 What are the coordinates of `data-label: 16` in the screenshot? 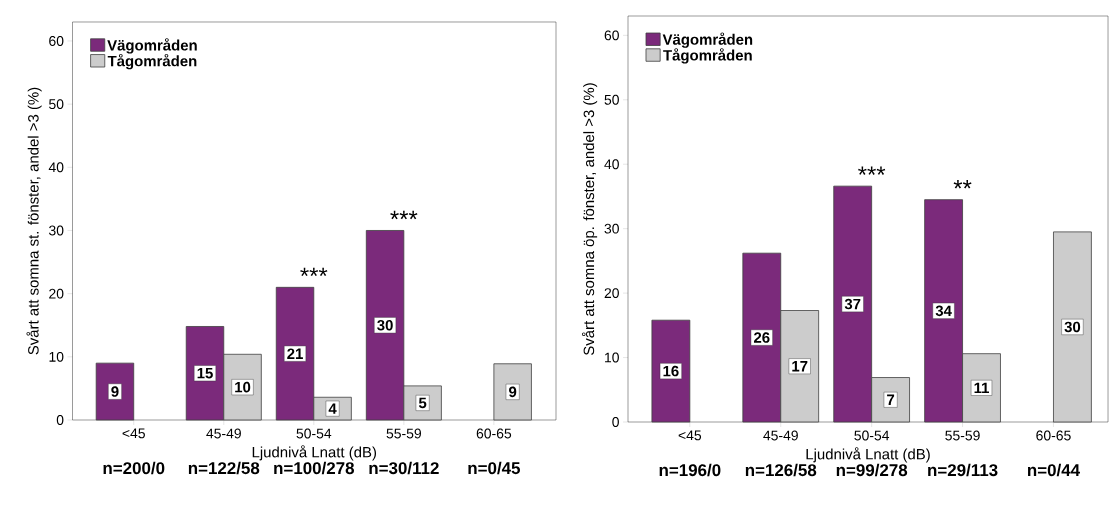 It's located at (671, 371).